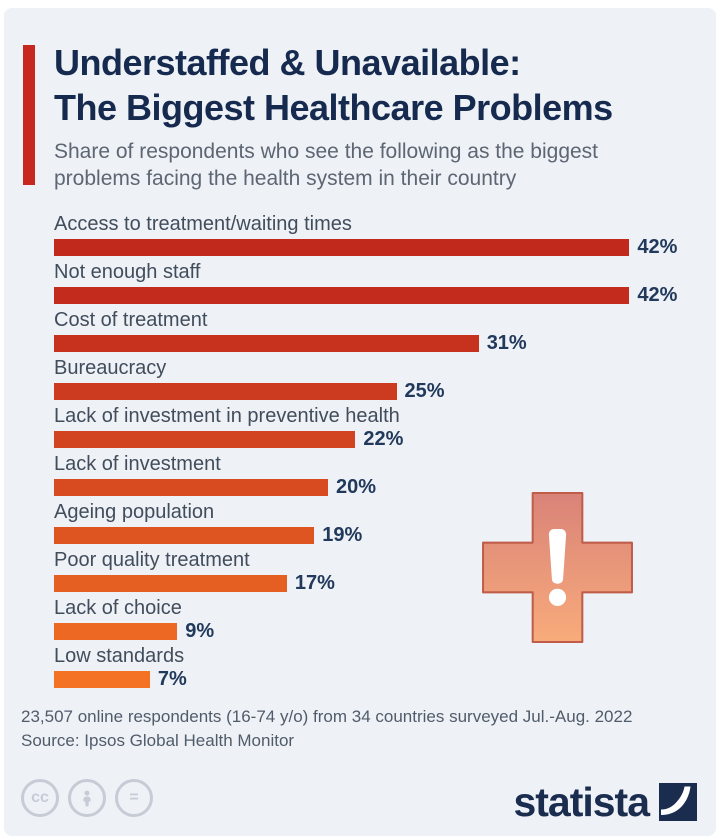 The width and height of the screenshot is (720, 840). I want to click on bar-line: 19%, so click(379, 535).